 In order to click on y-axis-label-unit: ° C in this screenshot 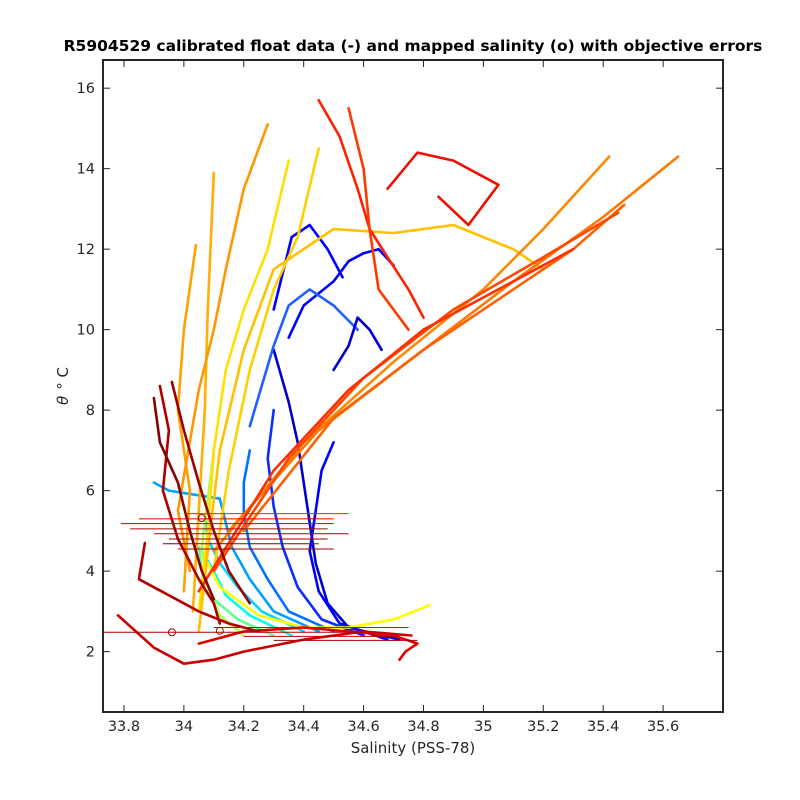, I will do `click(63, 378)`.